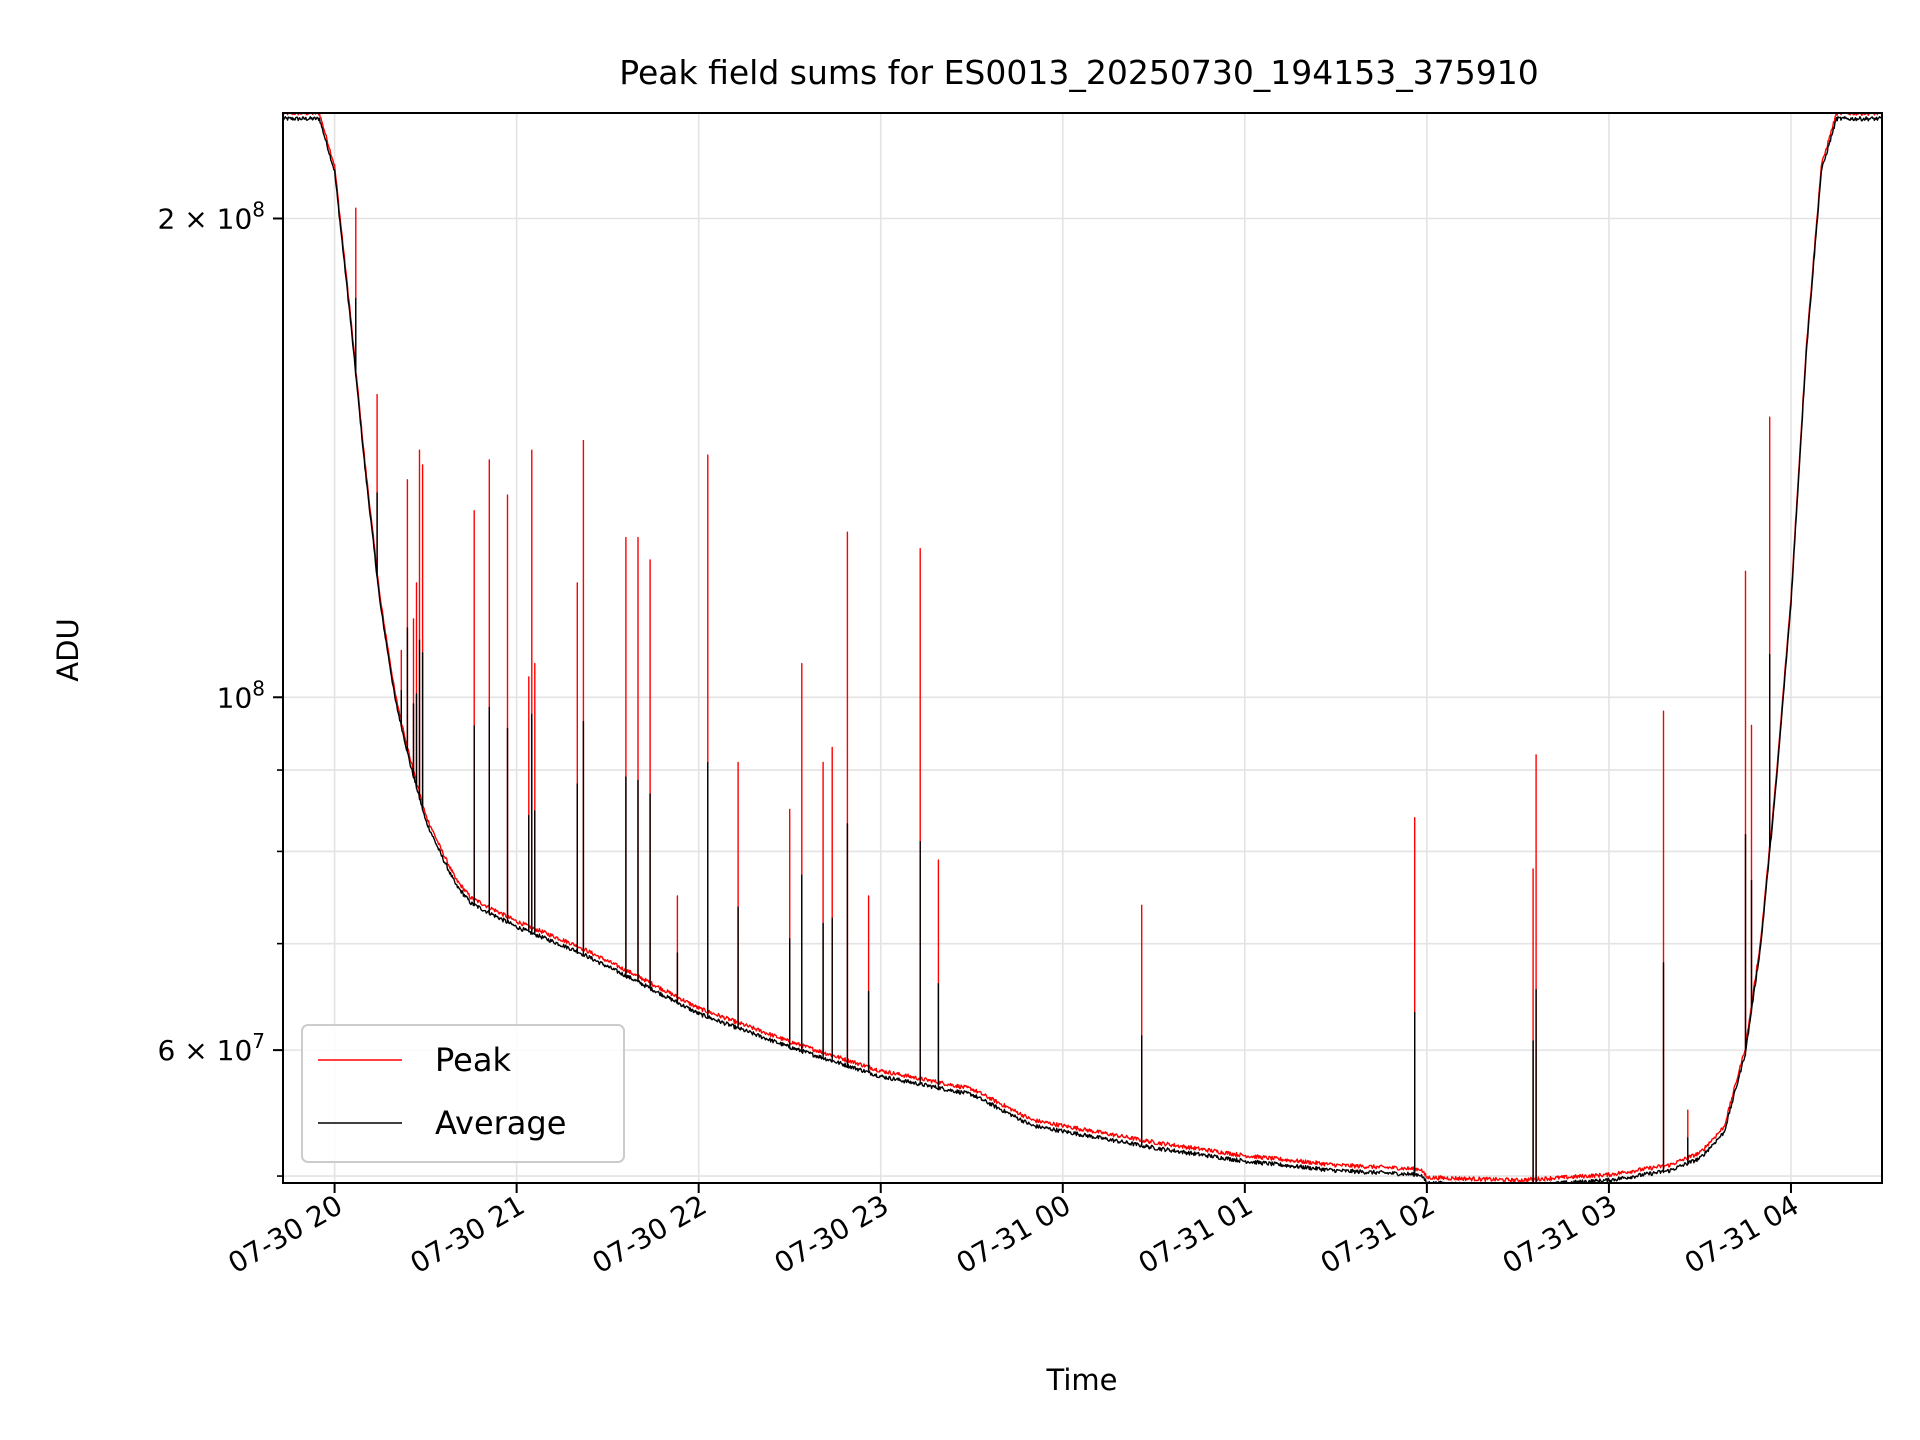  I want to click on y-tick-mantissa: 6 × 10, so click(205, 1050).